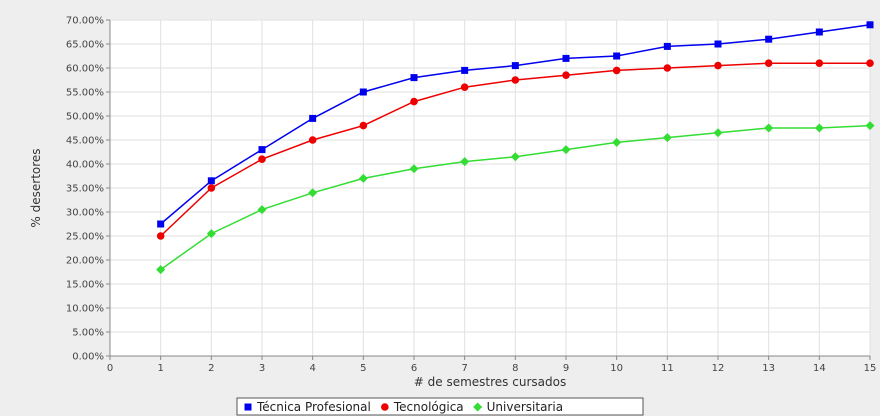 The image size is (880, 416). Describe the element at coordinates (110, 368) in the screenshot. I see `x-tick-label: 0` at that location.